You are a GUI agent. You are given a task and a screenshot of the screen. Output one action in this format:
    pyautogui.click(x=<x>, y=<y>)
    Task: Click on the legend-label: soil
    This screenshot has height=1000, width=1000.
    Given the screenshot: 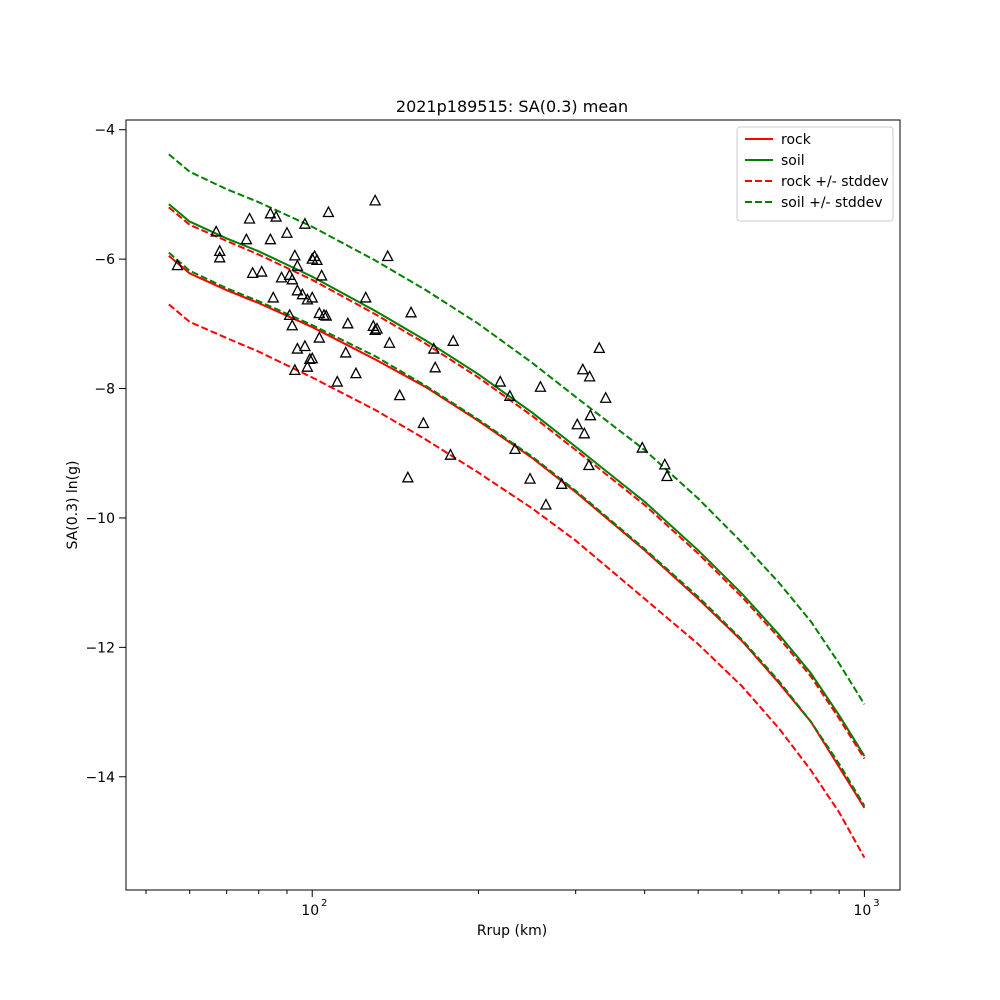 What is the action you would take?
    pyautogui.click(x=793, y=161)
    